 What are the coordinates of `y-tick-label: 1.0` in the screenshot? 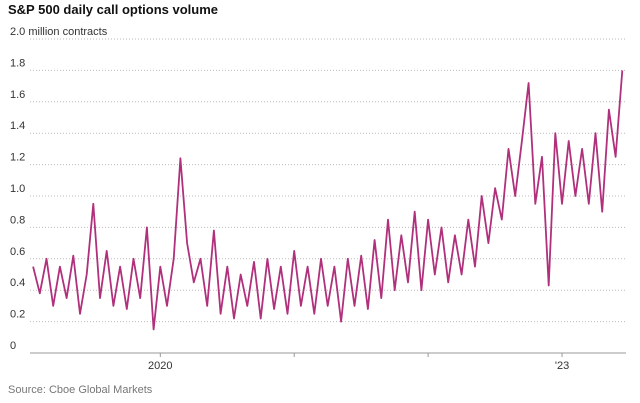 It's located at (17, 189).